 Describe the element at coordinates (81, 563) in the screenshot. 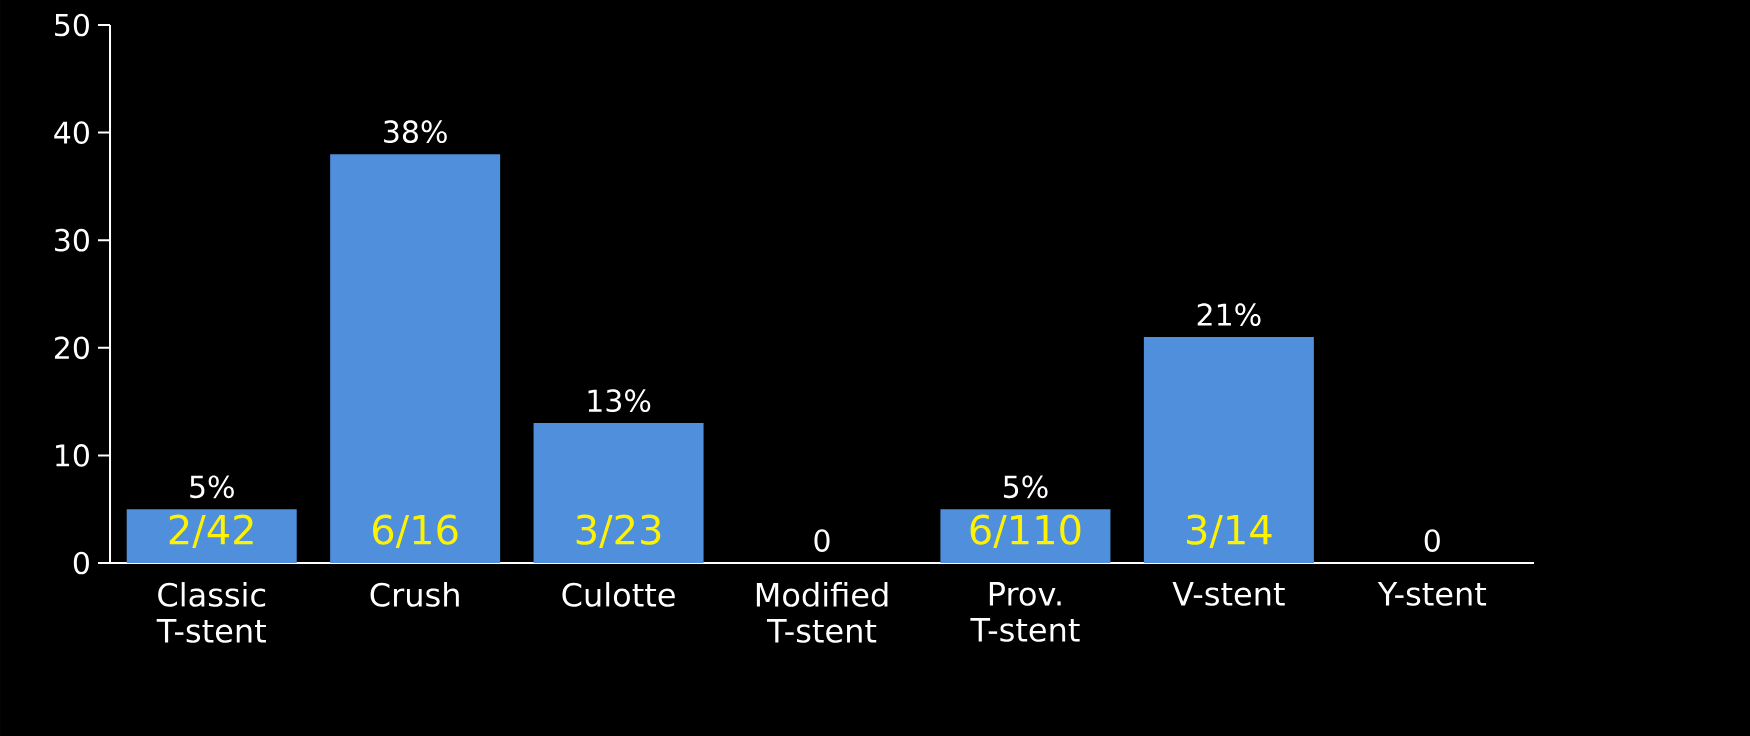

I see `y-tick-label: 0` at that location.